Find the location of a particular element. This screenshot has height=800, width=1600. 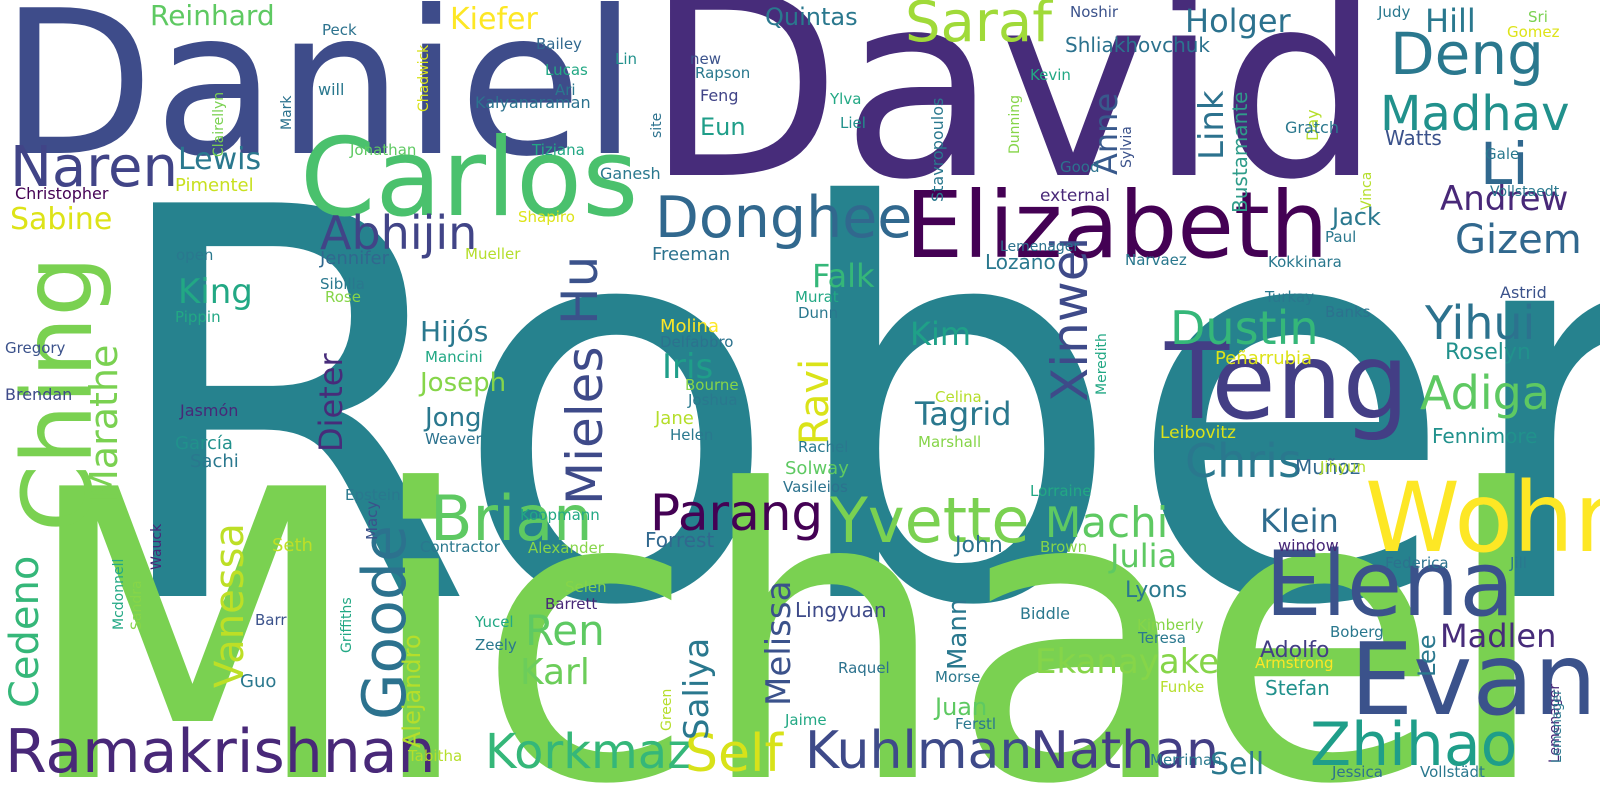

word-hill: Hill is located at coordinates (1450, 21).